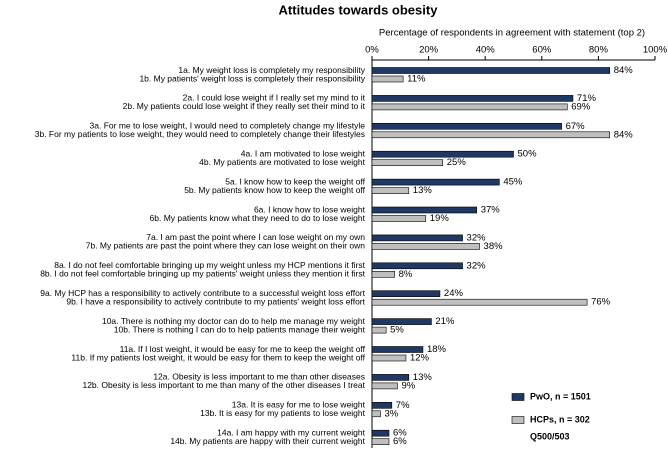 The height and width of the screenshot is (454, 668). What do you see at coordinates (303, 153) in the screenshot?
I see `category-label: 4a. I am motivated to lose weight` at bounding box center [303, 153].